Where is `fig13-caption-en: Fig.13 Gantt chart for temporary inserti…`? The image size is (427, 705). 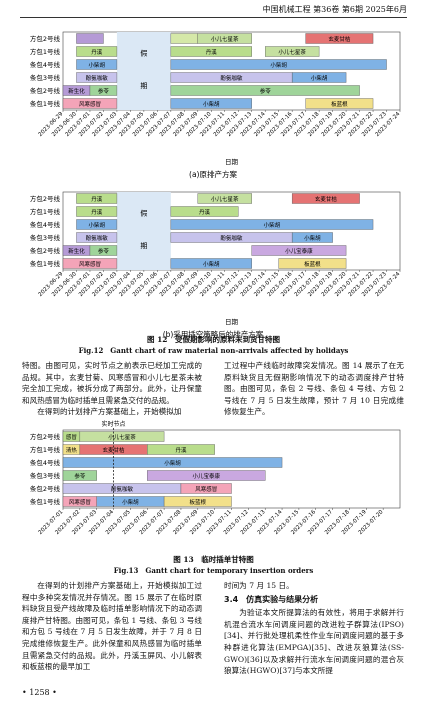 fig13-caption-en: Fig.13 Gantt chart for temporary inserti… is located at coordinates (213, 570).